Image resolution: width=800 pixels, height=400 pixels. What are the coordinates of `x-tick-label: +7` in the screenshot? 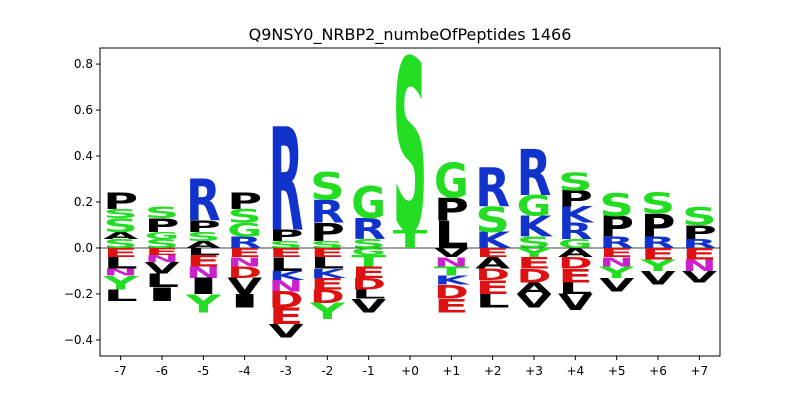 It's located at (699, 371).